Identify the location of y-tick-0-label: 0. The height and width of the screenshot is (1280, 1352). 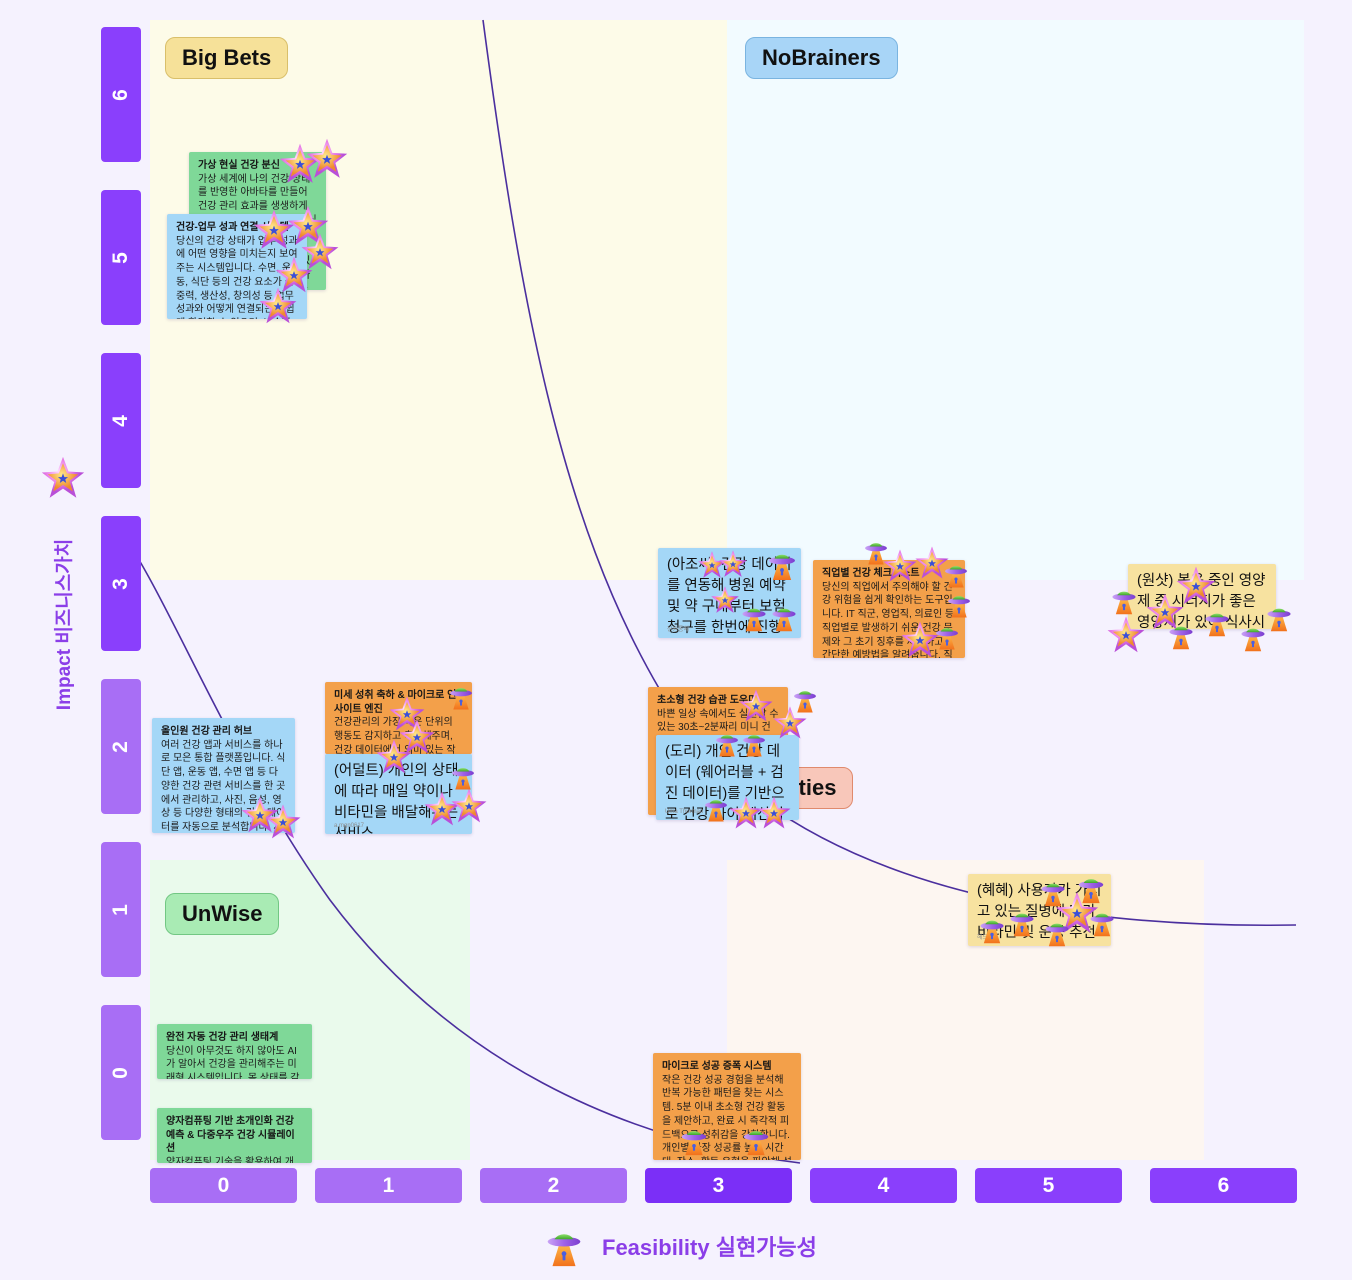
(120, 1072).